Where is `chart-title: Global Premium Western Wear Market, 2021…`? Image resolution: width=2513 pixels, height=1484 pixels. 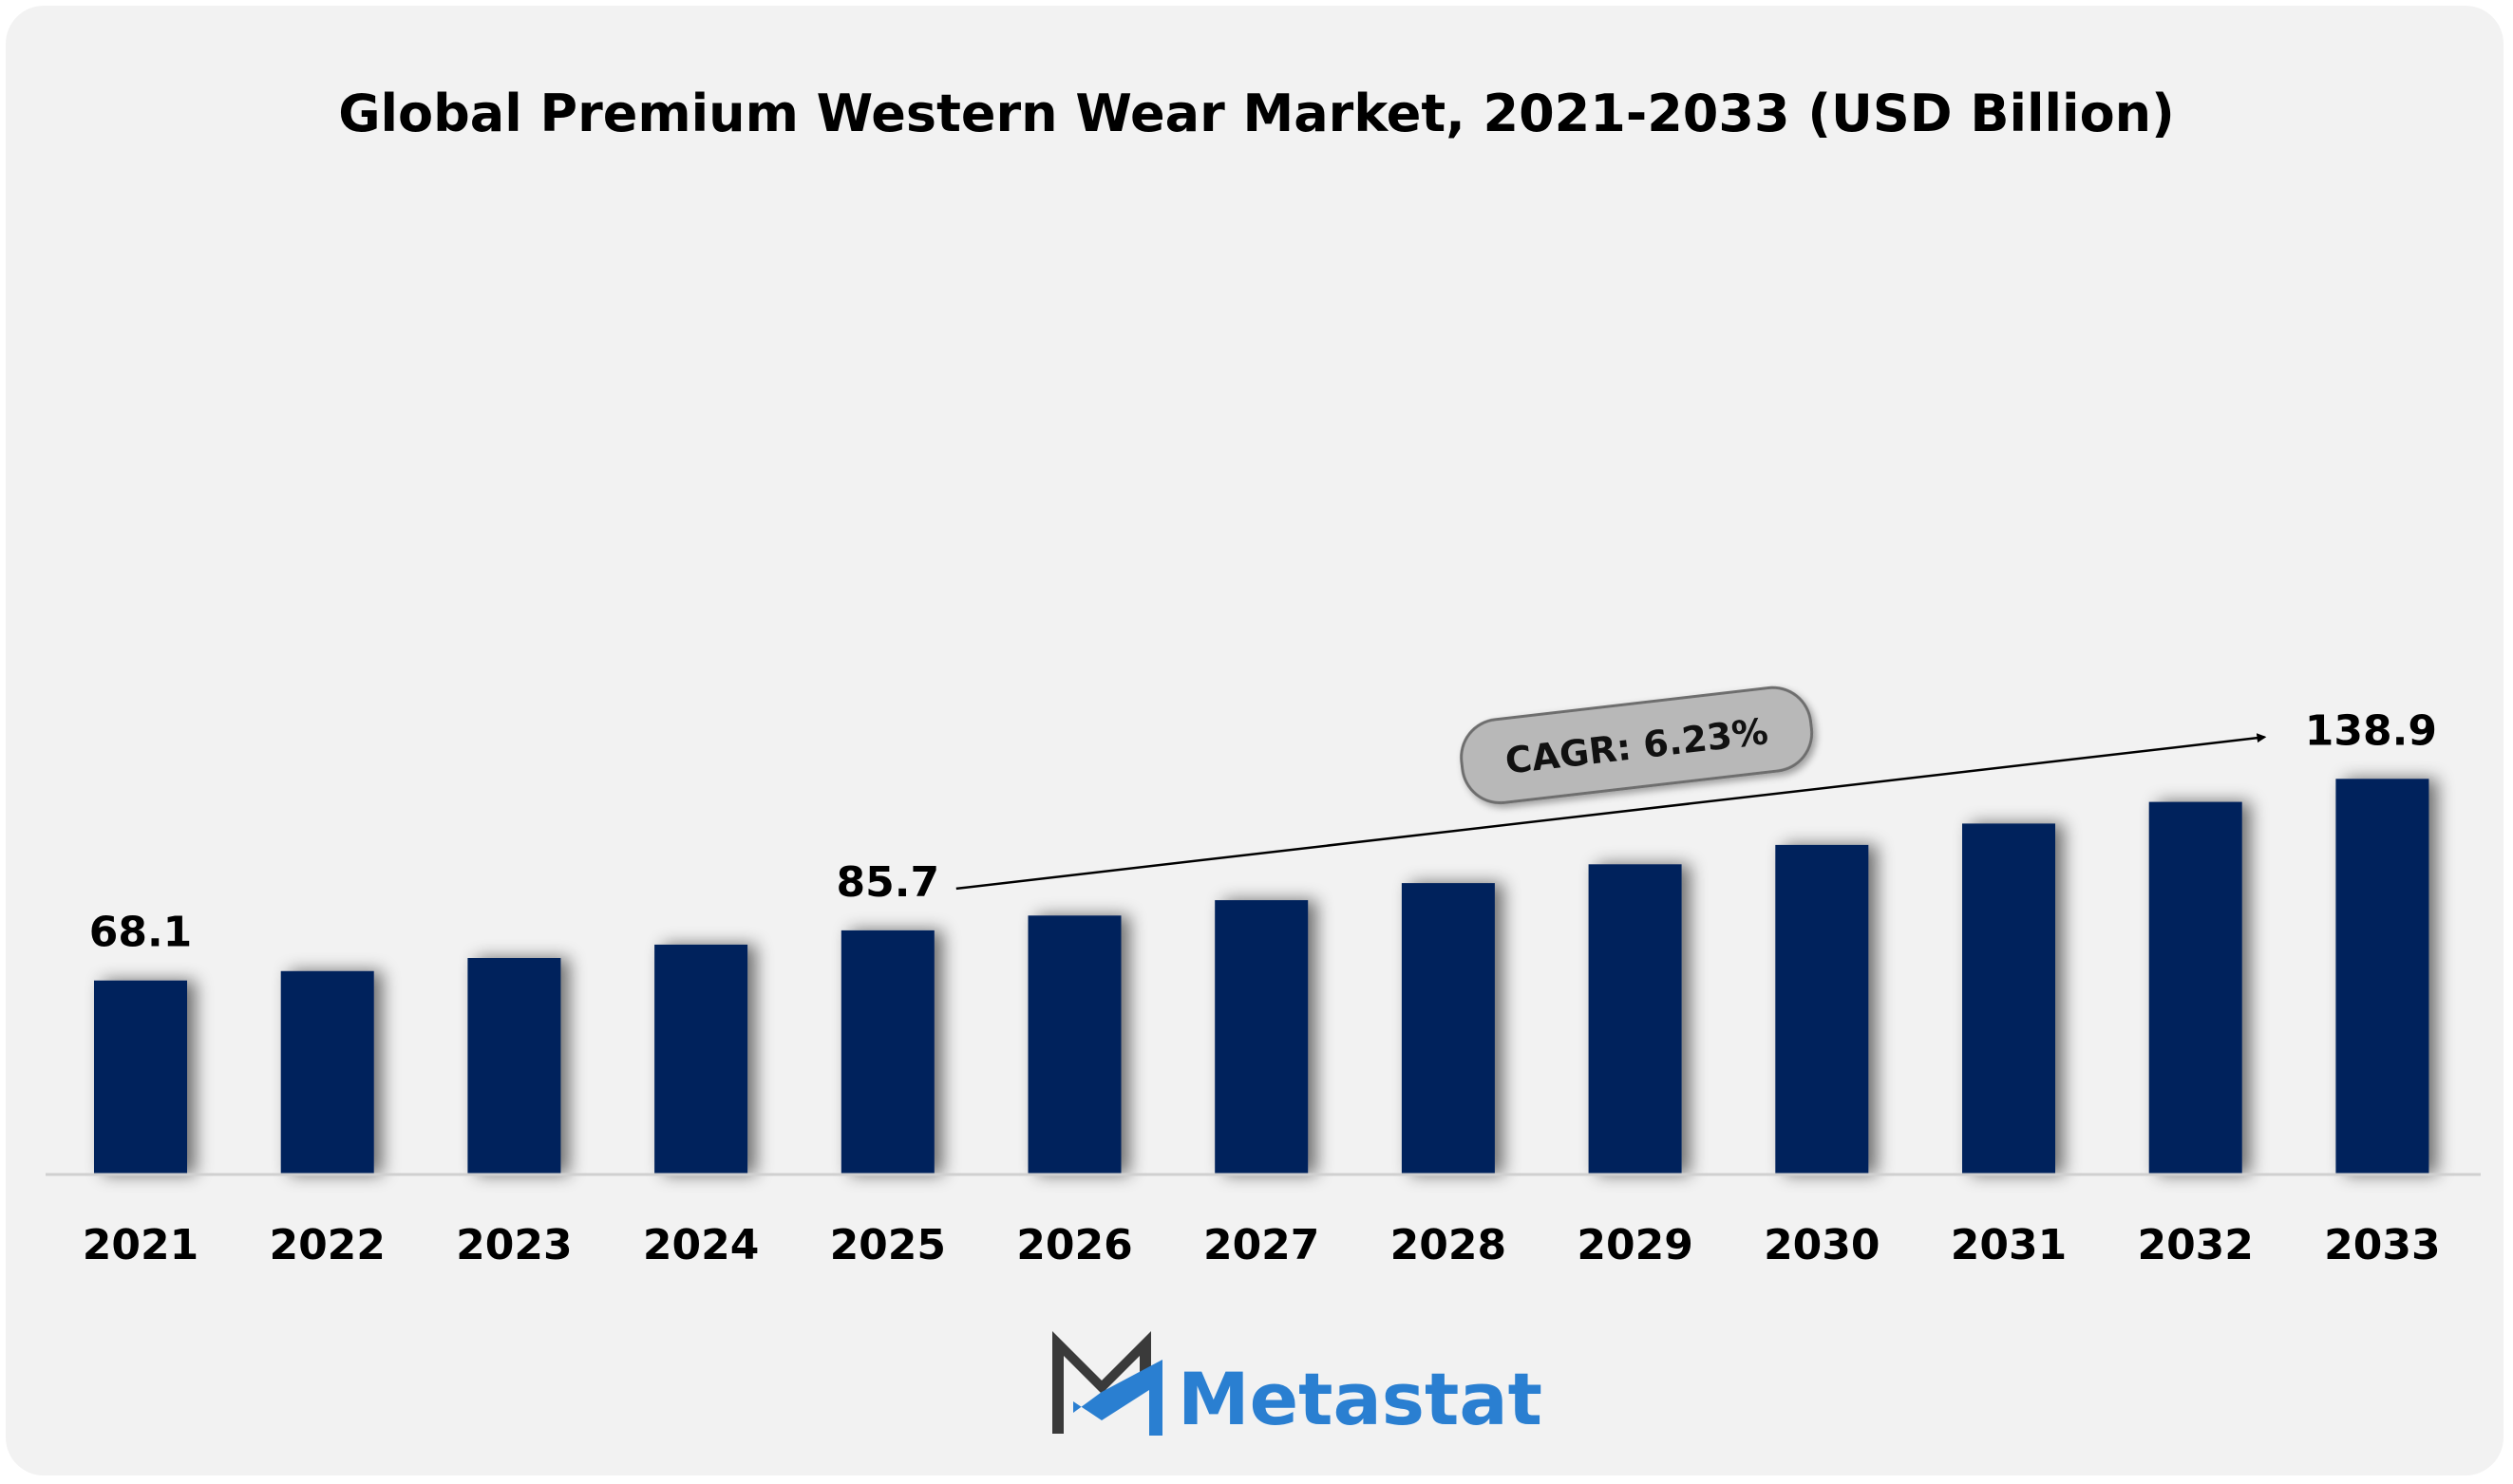
chart-title: Global Premium Western Wear Market, 2021… is located at coordinates (1256, 114).